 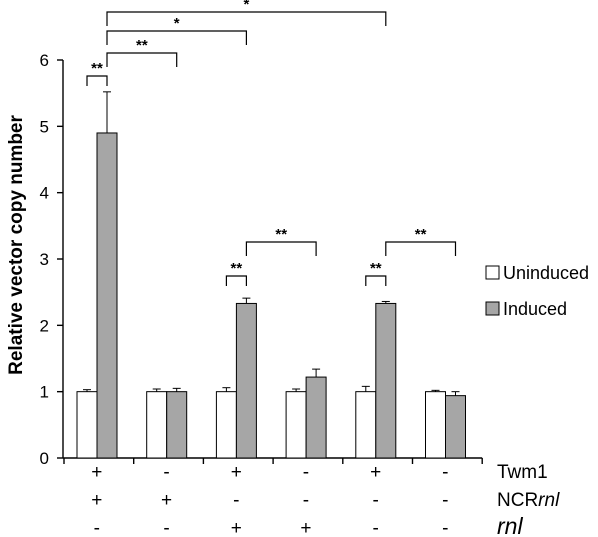 What do you see at coordinates (44, 193) in the screenshot?
I see `y-tick-label: 4` at bounding box center [44, 193].